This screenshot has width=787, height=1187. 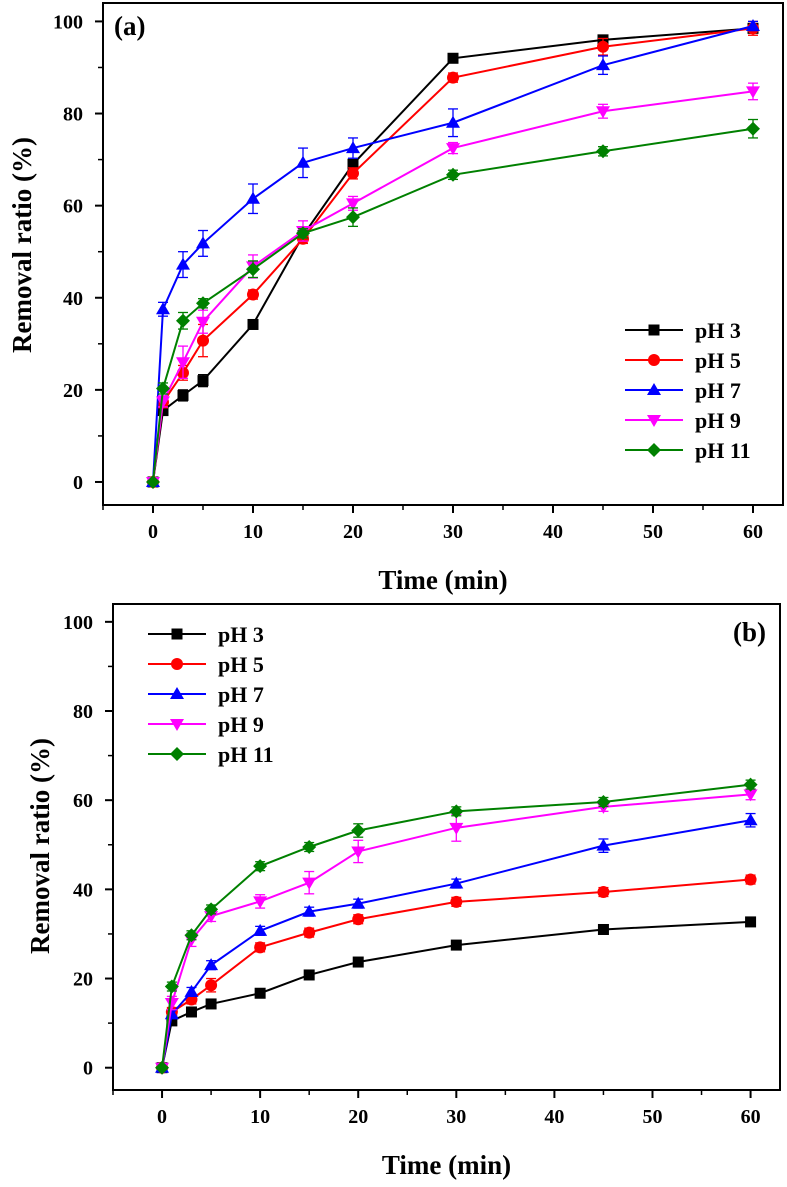 What do you see at coordinates (162, 1117) in the screenshot?
I see `x-tick-label: 0` at bounding box center [162, 1117].